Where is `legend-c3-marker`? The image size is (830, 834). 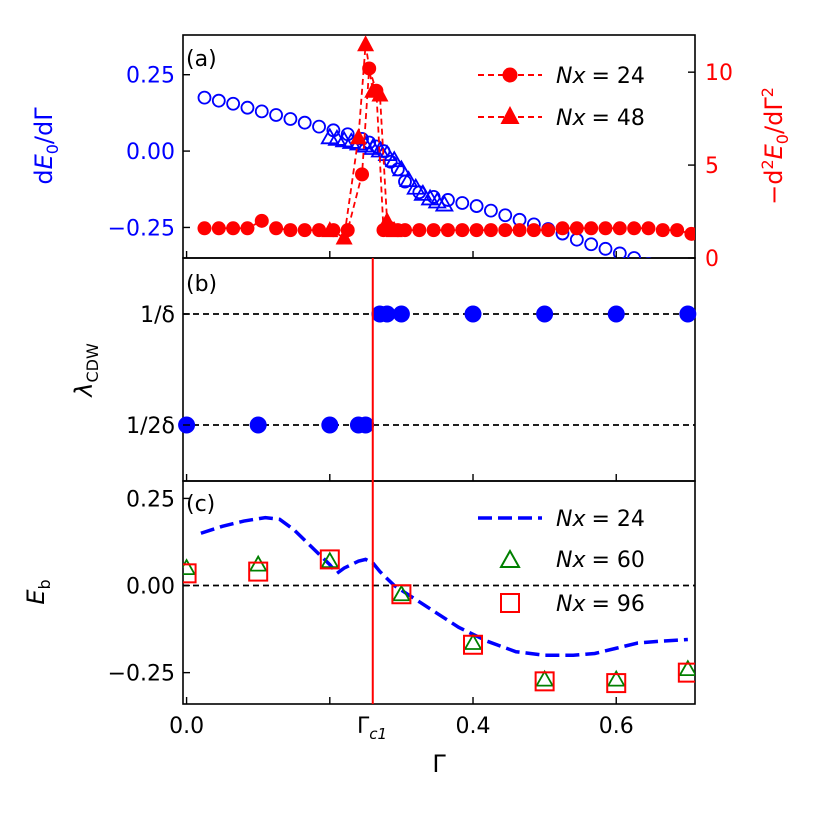
legend-c3-marker is located at coordinates (510, 603).